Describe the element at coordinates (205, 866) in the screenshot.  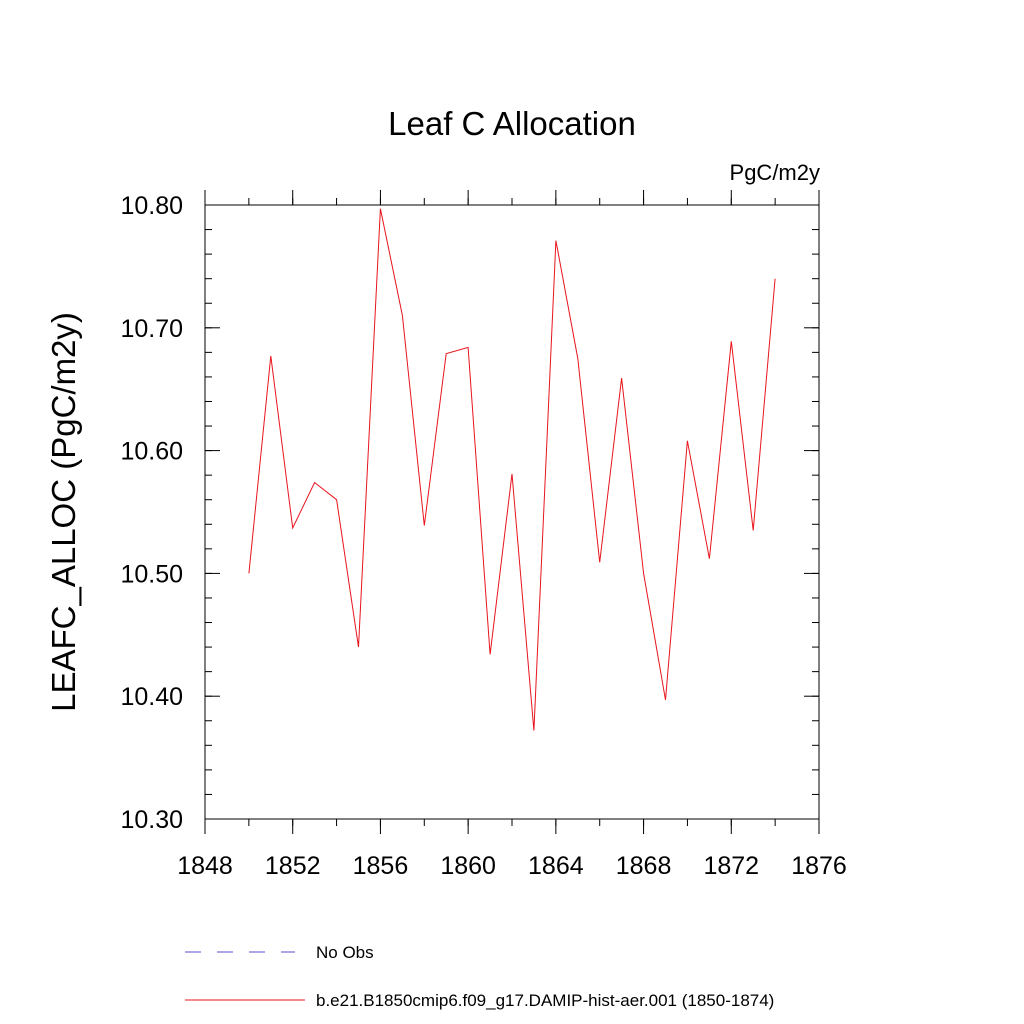
I see `x-tick-label: 1848` at that location.